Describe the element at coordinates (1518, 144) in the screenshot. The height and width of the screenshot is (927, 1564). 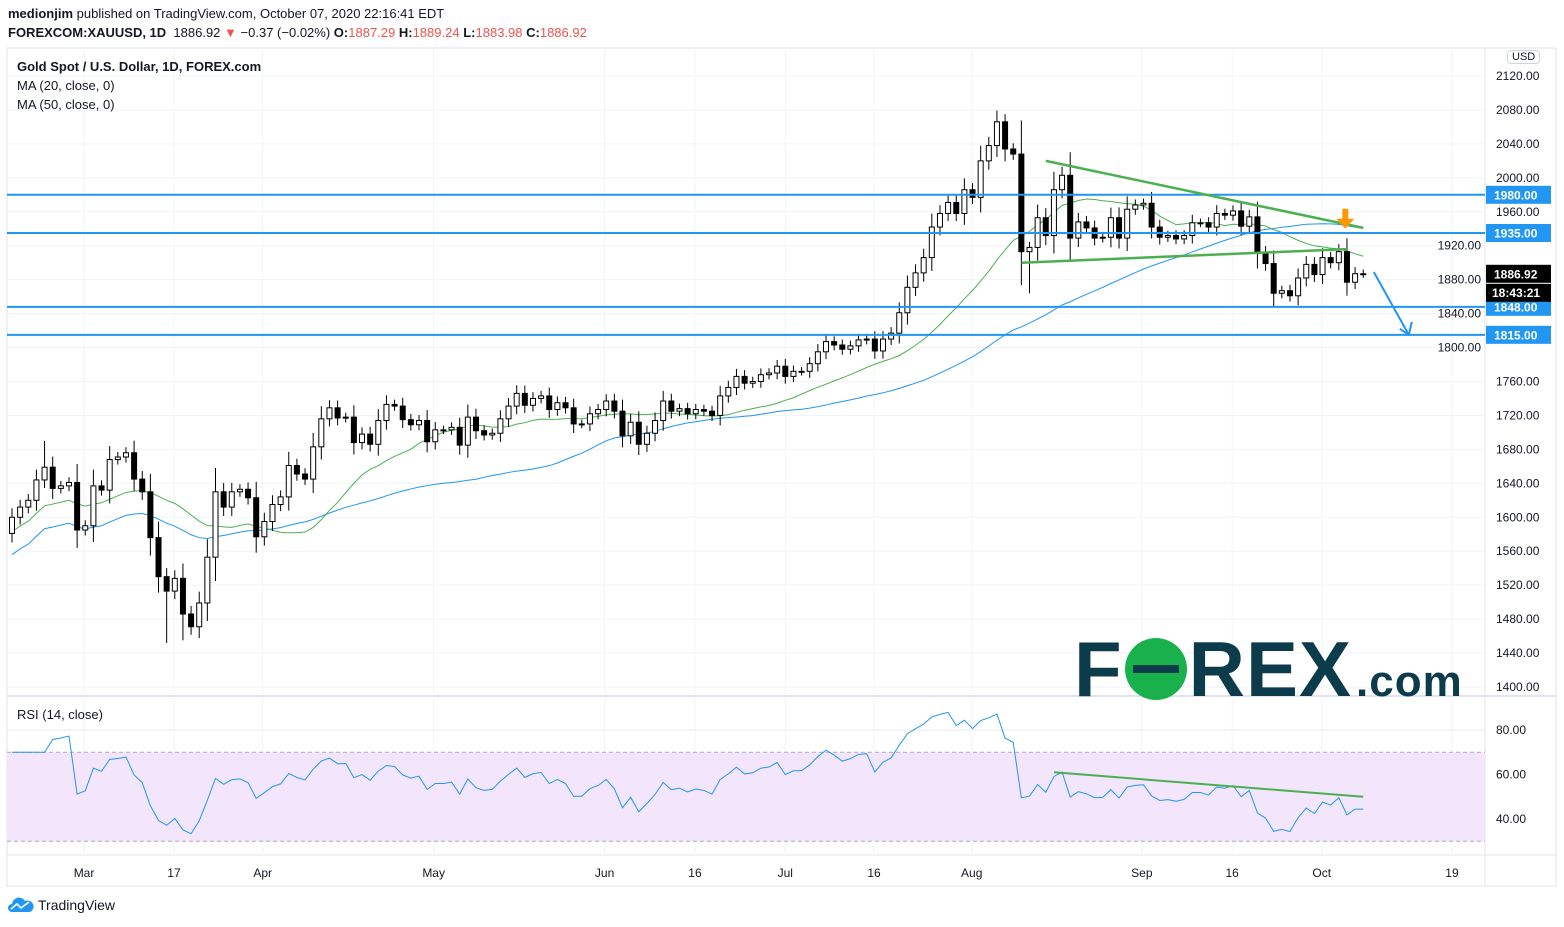
I see `price-tick-label: 2040.00` at that location.